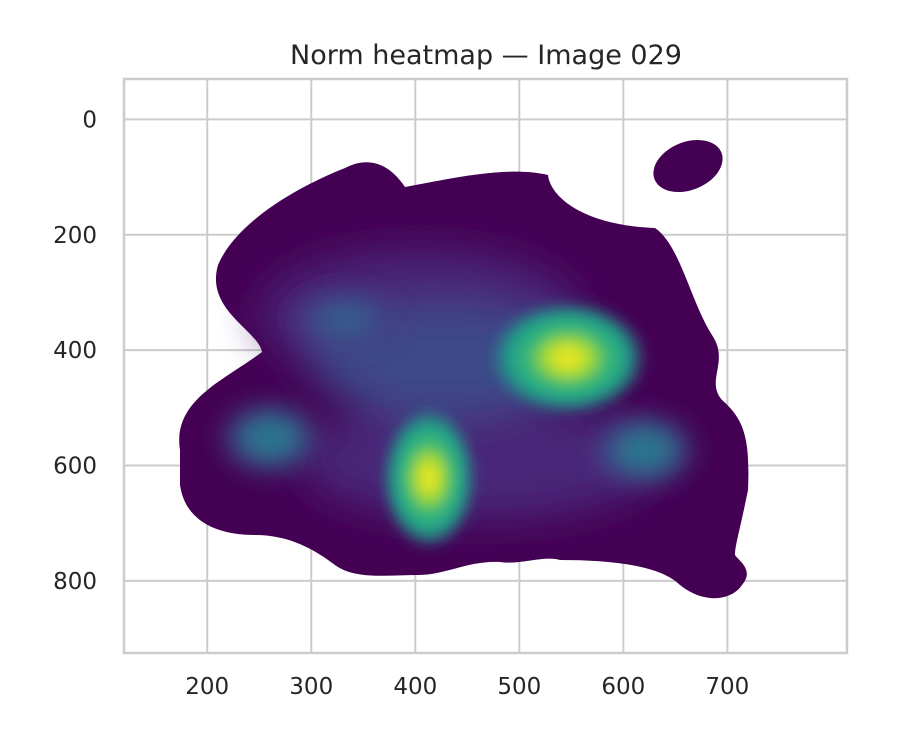  Describe the element at coordinates (688, 166) in the screenshot. I see `density-region-small` at that location.